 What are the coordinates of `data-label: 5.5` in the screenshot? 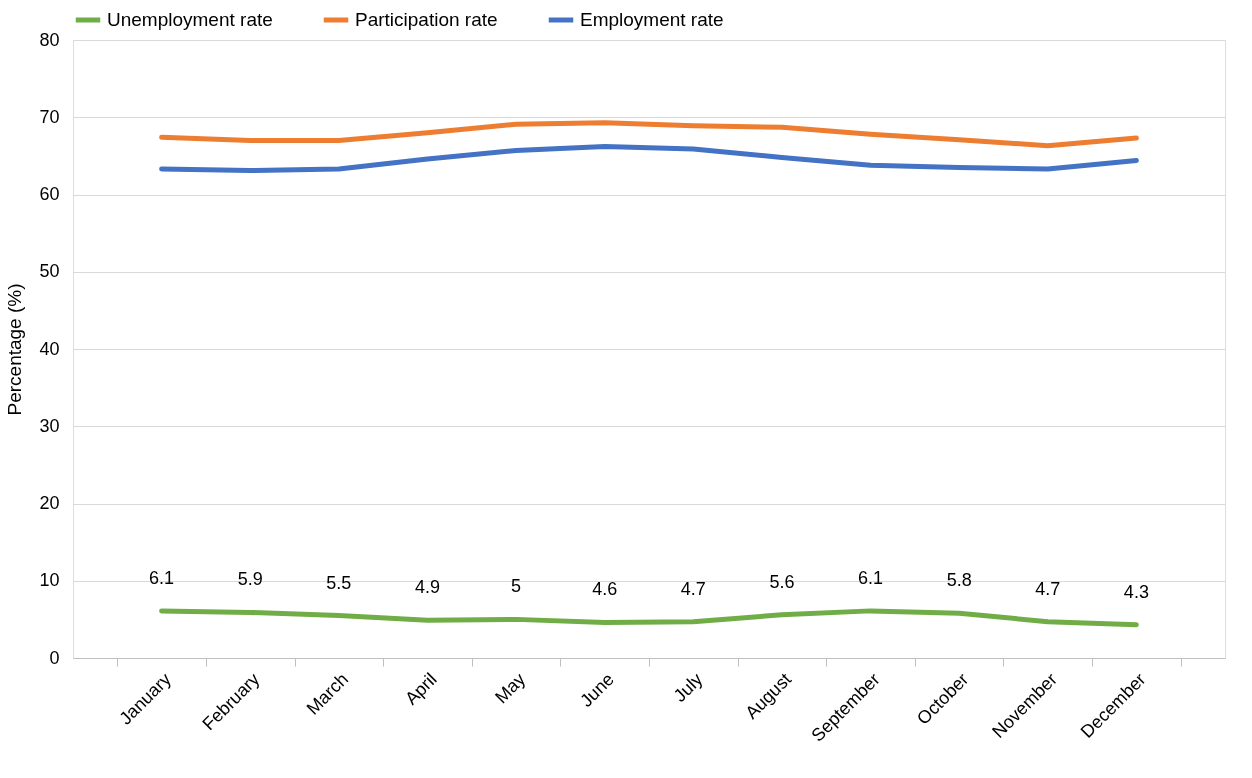 It's located at (339, 582).